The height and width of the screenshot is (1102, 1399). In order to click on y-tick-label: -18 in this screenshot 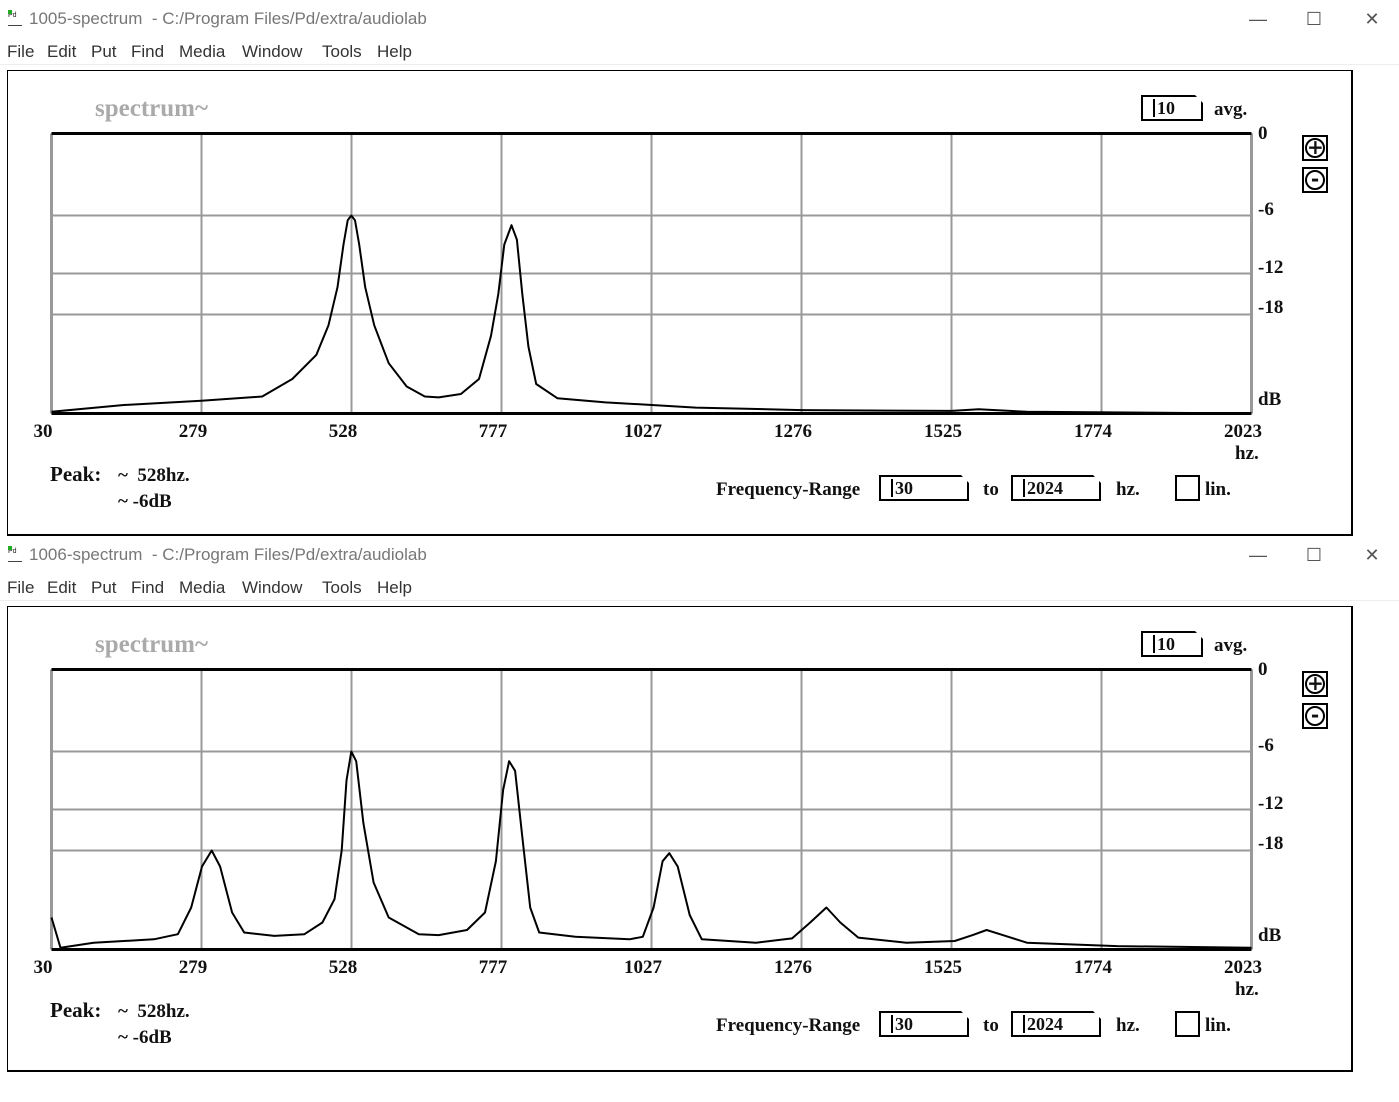, I will do `click(1271, 843)`.